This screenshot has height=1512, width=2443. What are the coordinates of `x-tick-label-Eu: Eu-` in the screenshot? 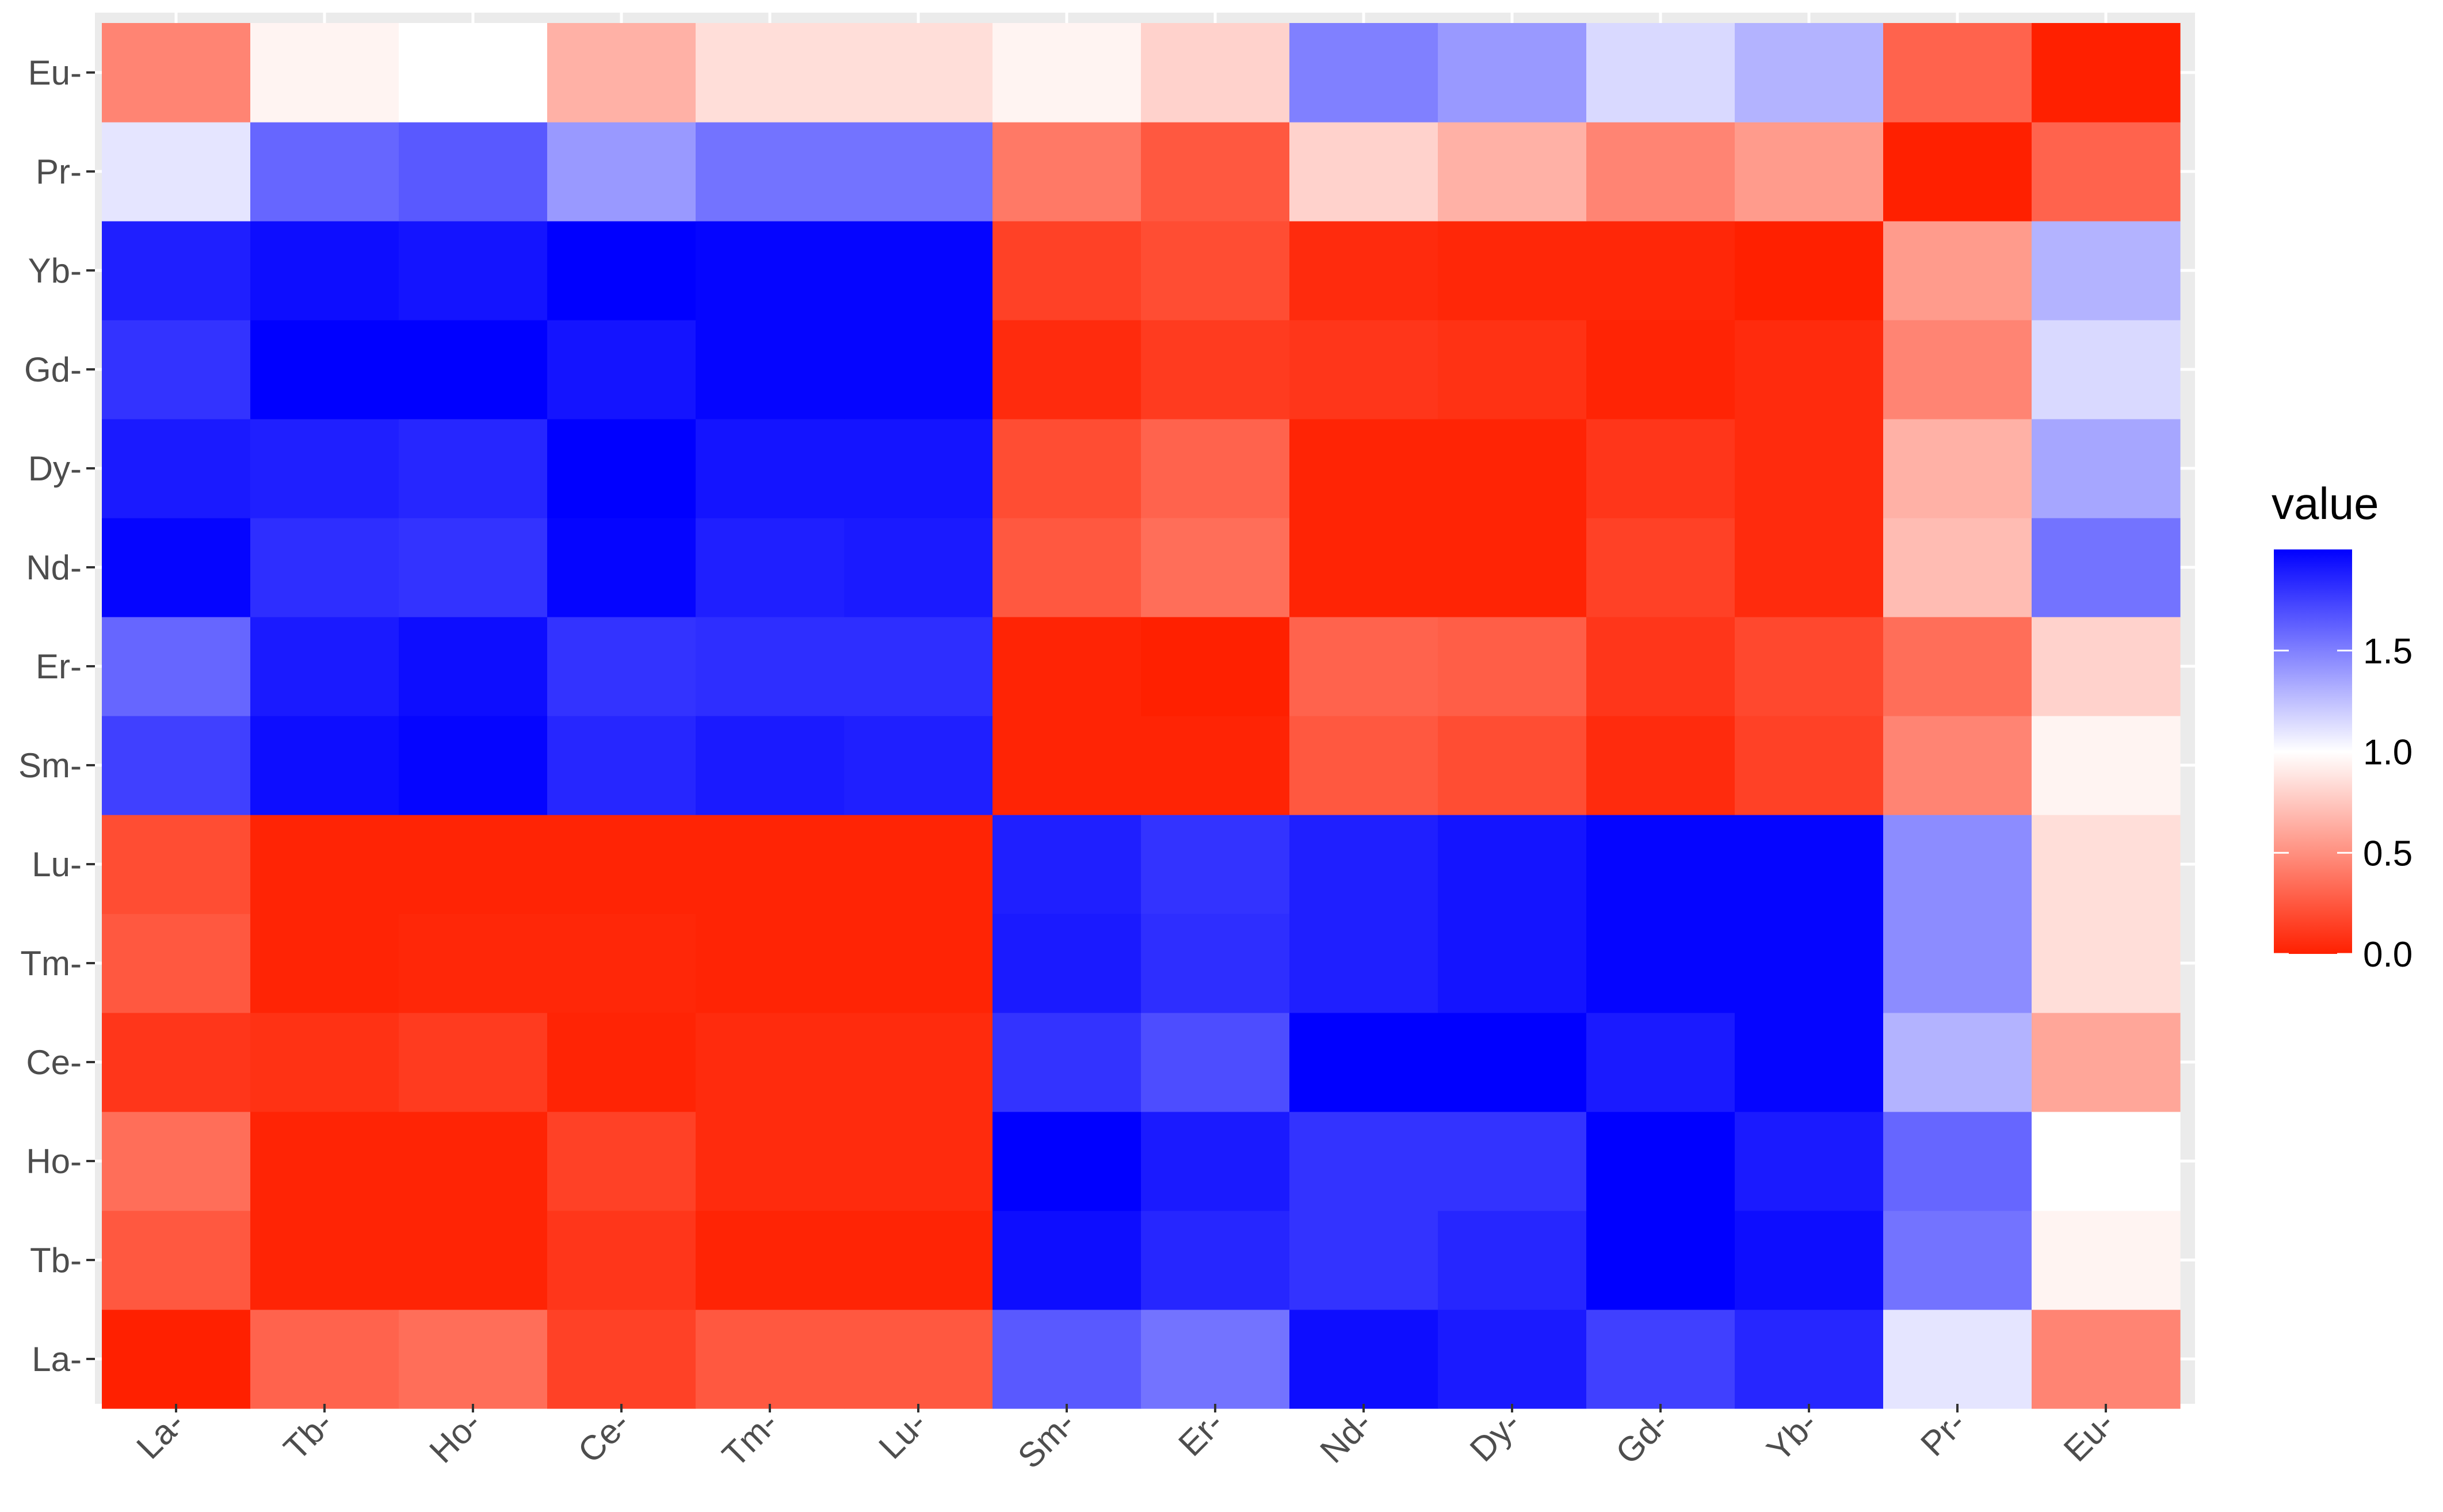 It's located at (2088, 1436).